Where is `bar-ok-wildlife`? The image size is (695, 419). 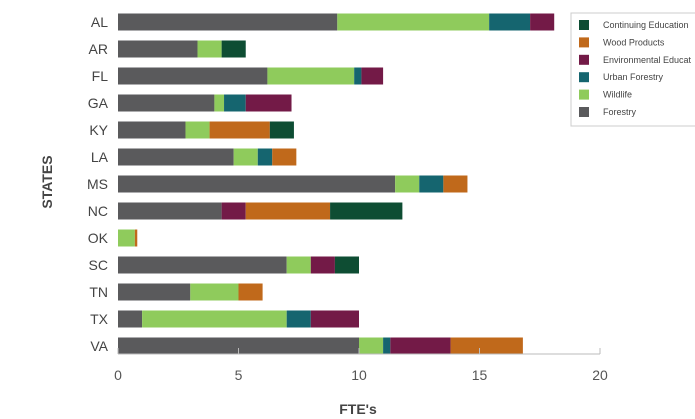
bar-ok-wildlife is located at coordinates (126, 238).